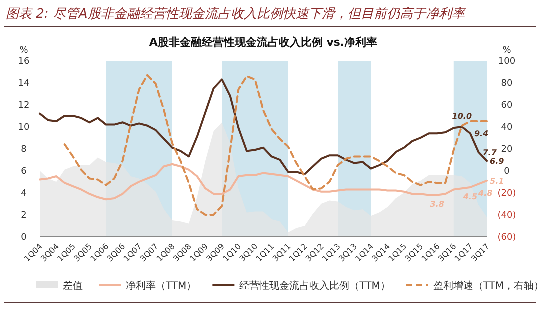  I want to click on y-tick-label: 4, so click(24, 194).